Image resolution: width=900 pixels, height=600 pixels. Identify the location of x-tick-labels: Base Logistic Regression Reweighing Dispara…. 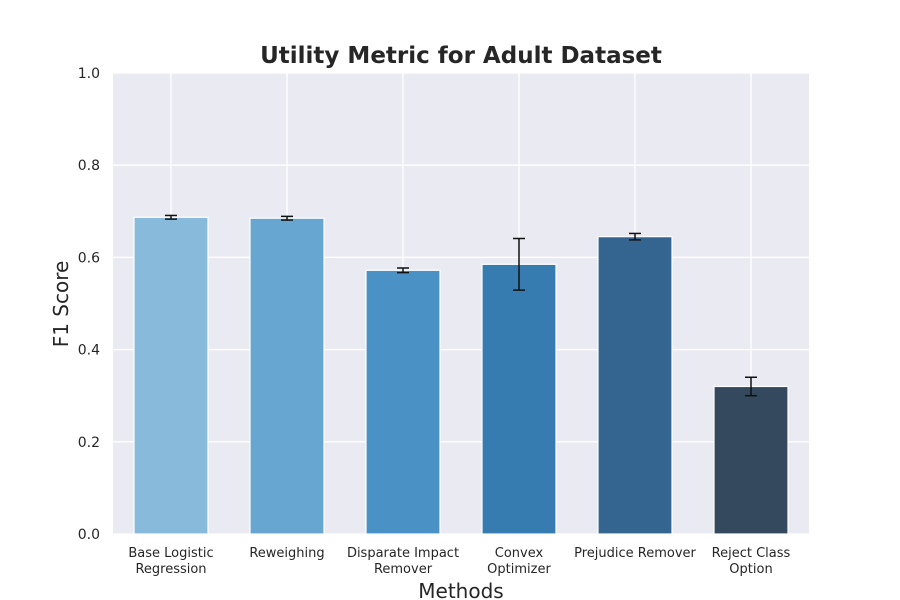
(459, 561).